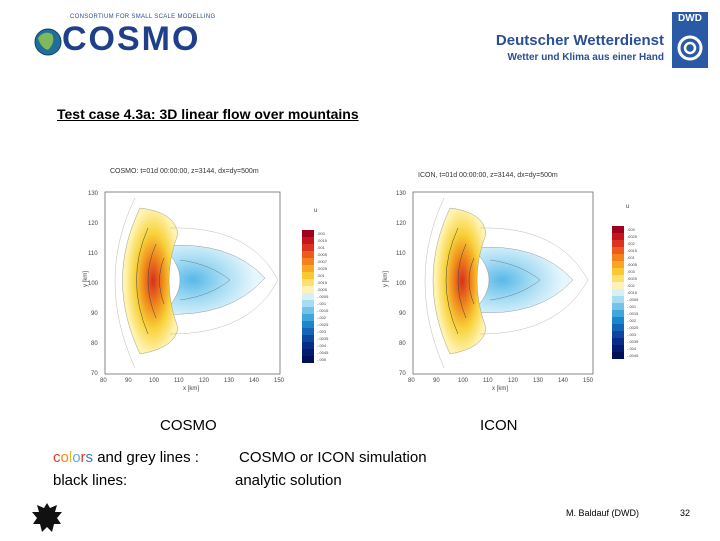  Describe the element at coordinates (93, 254) in the screenshot. I see `cosmo-y-tick: 110` at that location.